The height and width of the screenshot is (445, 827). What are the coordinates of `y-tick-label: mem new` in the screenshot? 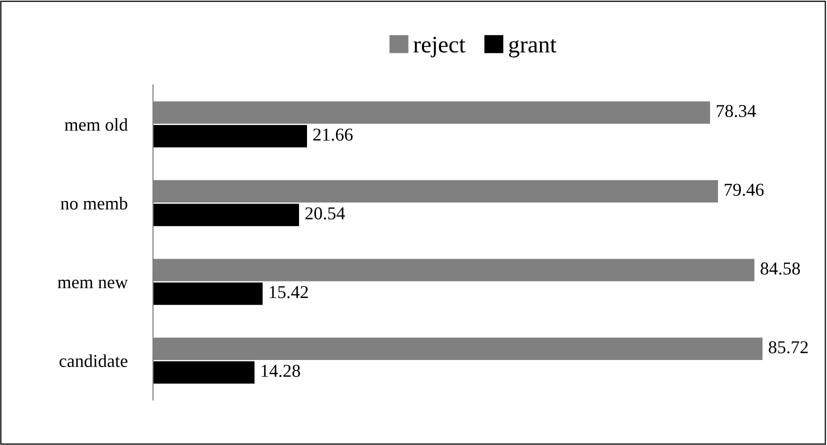 It's located at (93, 284).